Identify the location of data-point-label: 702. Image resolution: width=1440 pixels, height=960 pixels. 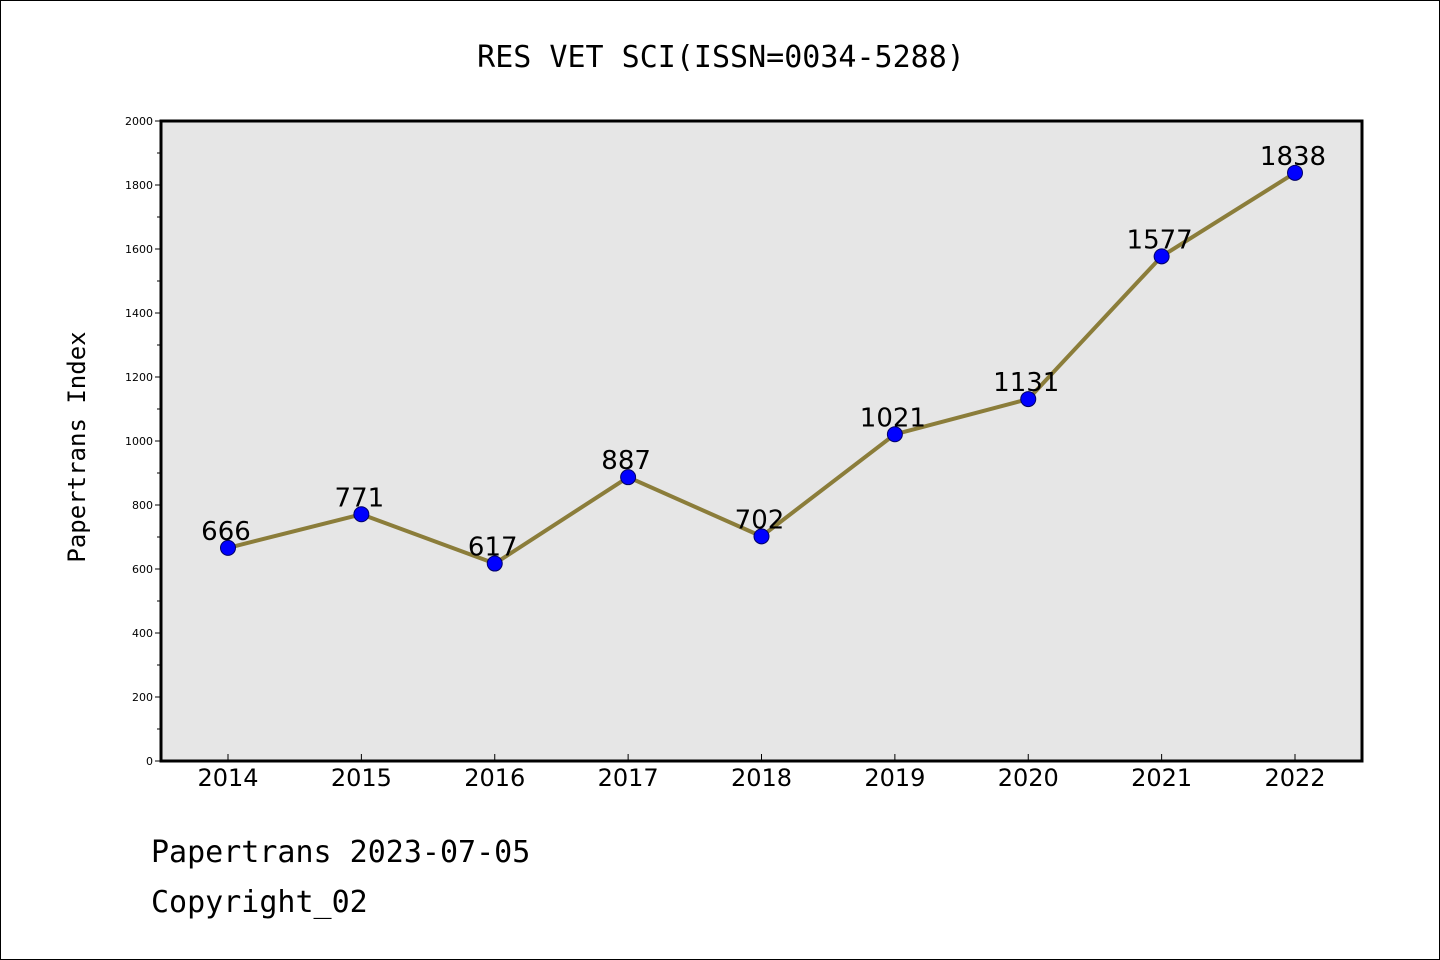
(760, 520).